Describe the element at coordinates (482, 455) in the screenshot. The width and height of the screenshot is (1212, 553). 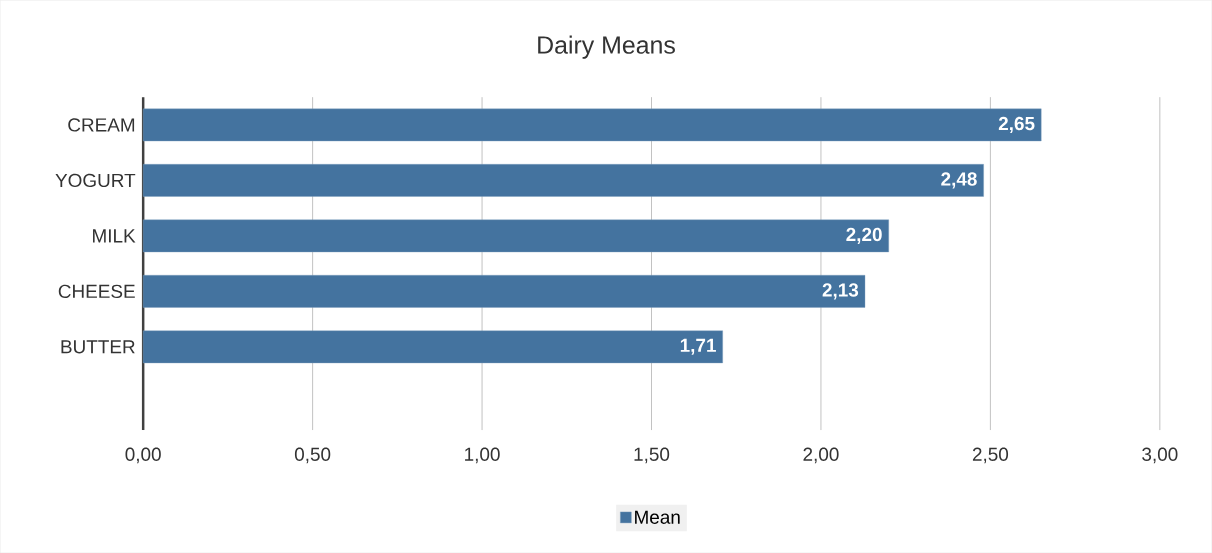
I see `x-tick-label: 1,00` at that location.